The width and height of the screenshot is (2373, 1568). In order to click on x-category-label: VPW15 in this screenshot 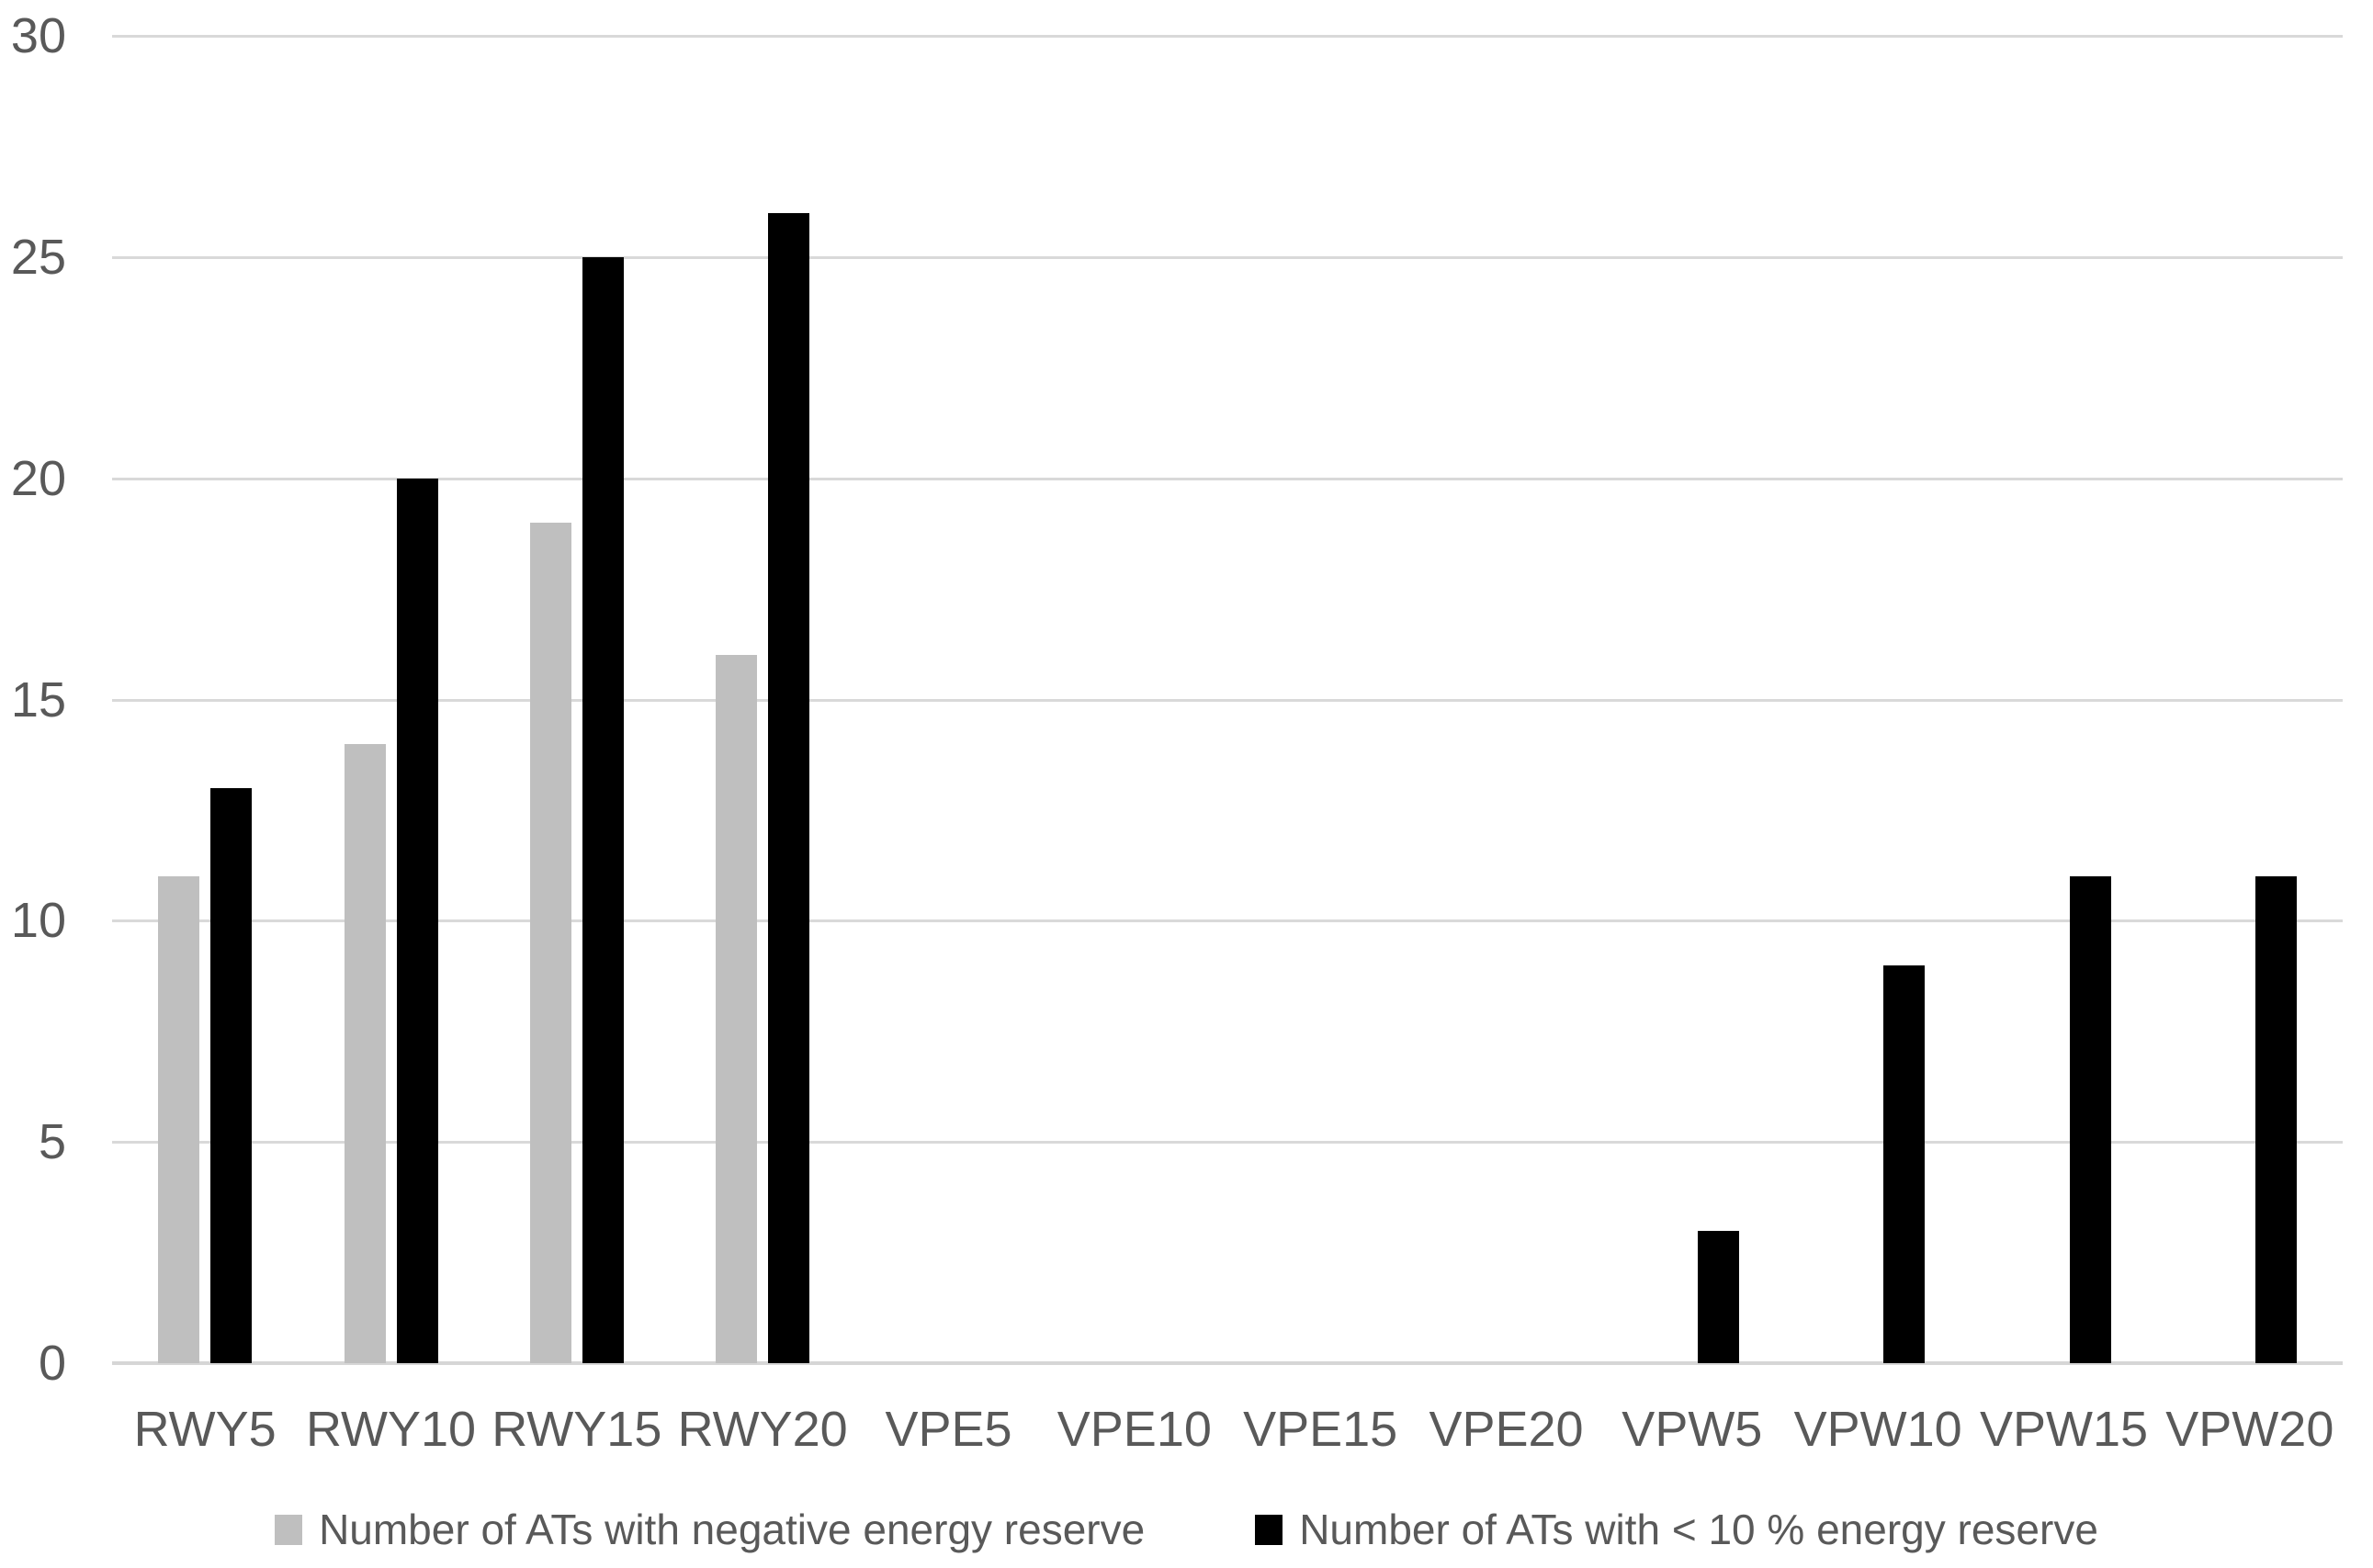, I will do `click(2064, 1429)`.